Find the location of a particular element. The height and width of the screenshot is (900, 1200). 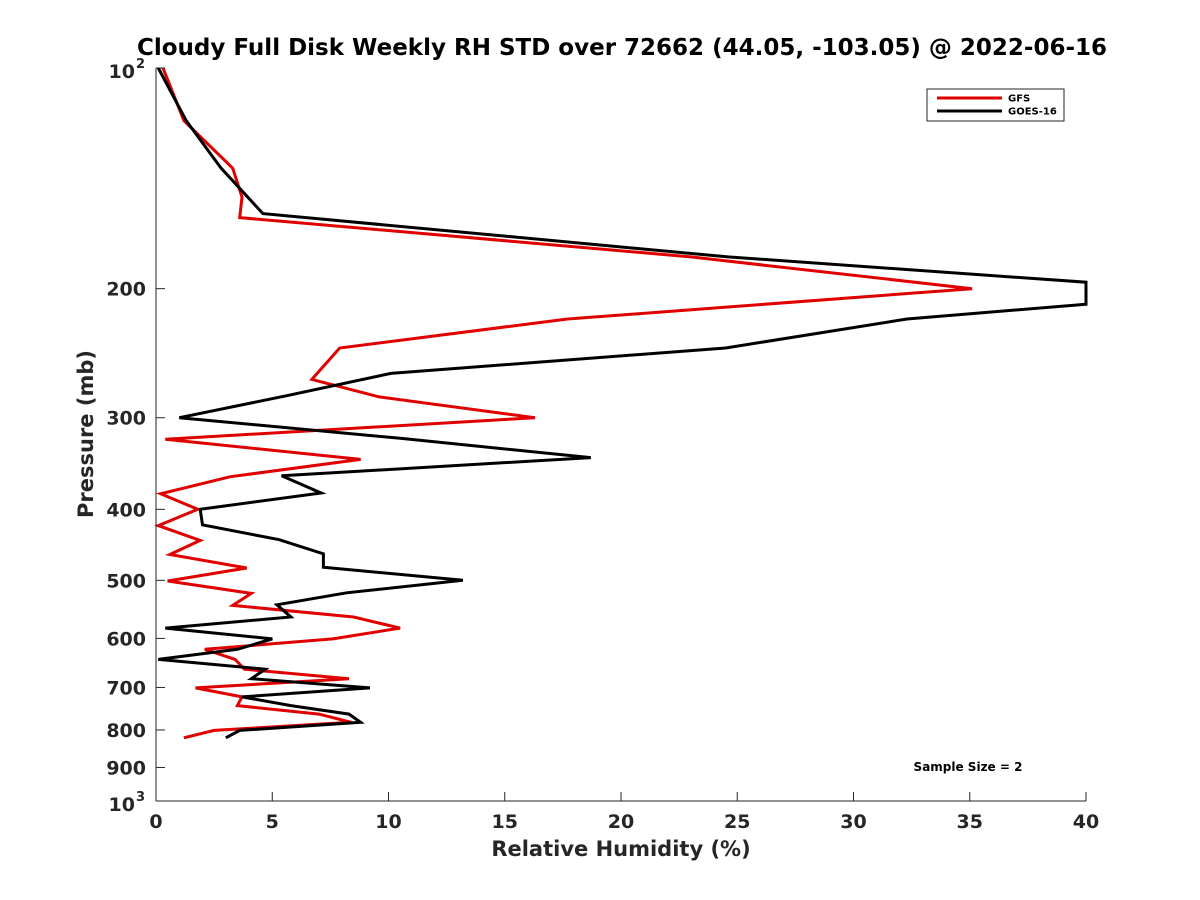

y-tick-label: 10 2 is located at coordinates (127, 70).